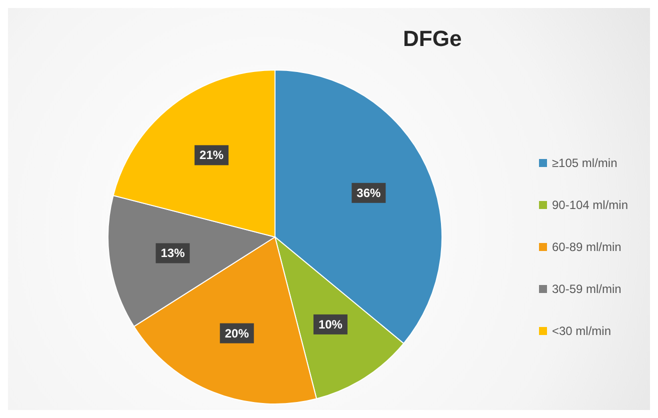 Image resolution: width=658 pixels, height=418 pixels. I want to click on legend-label: <30 ml/min, so click(581, 331).